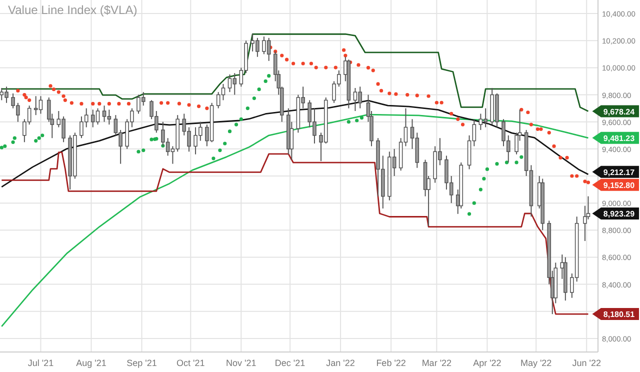  Describe the element at coordinates (536, 363) in the screenshot. I see `x-tick-label: May '22` at that location.